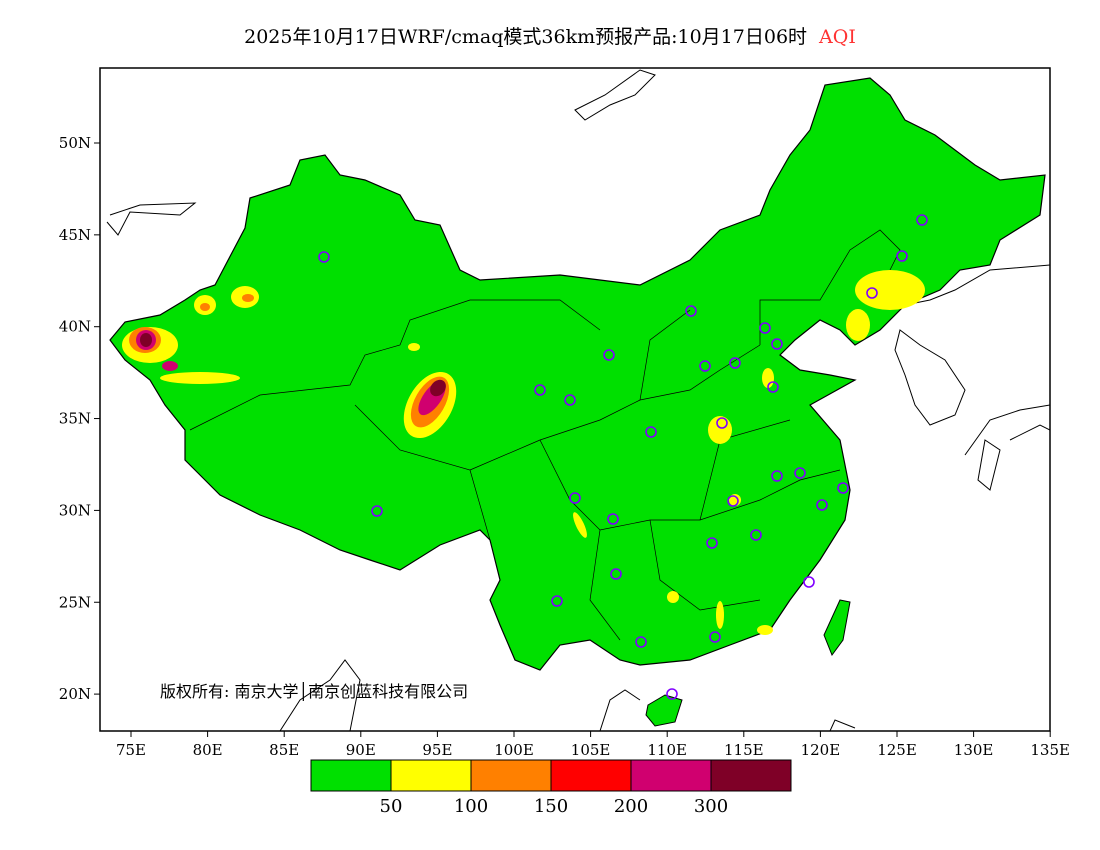 The height and width of the screenshot is (850, 1100). What do you see at coordinates (381, 152) in the screenshot?
I see `russia-coast` at bounding box center [381, 152].